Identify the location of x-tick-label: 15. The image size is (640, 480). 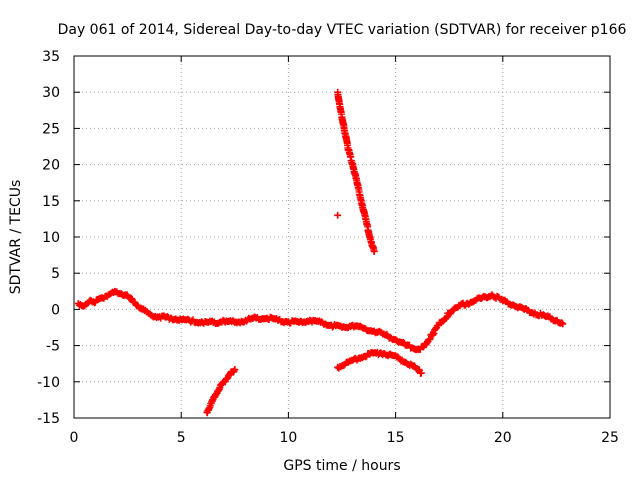
(396, 438).